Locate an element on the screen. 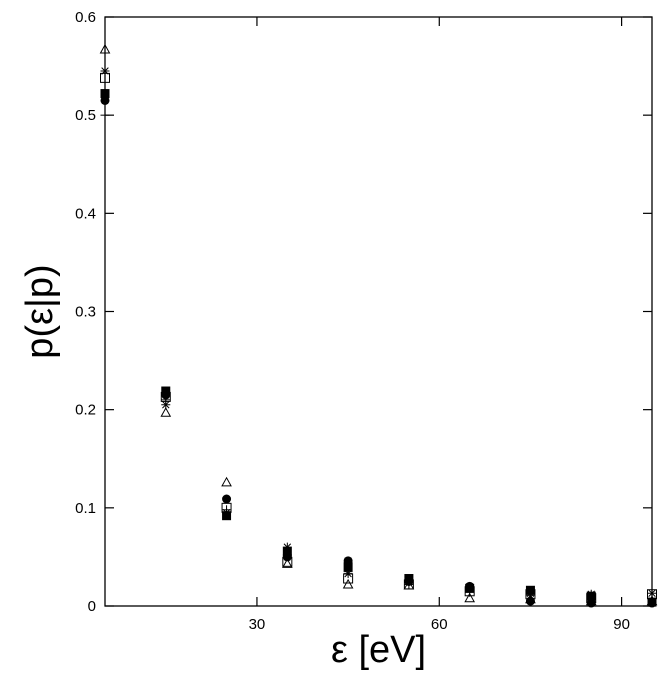 The height and width of the screenshot is (681, 662). y-tick-label: 0 is located at coordinates (92, 606).